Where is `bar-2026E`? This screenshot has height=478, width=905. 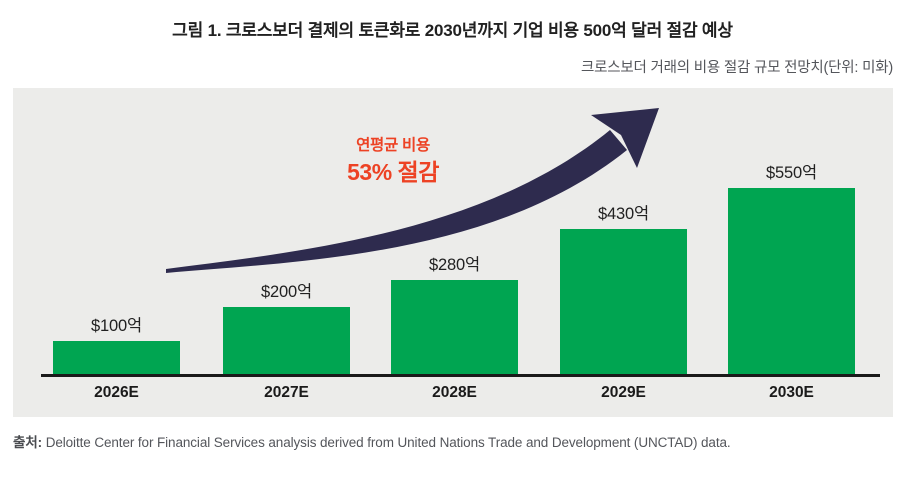 bar-2026E is located at coordinates (116, 358).